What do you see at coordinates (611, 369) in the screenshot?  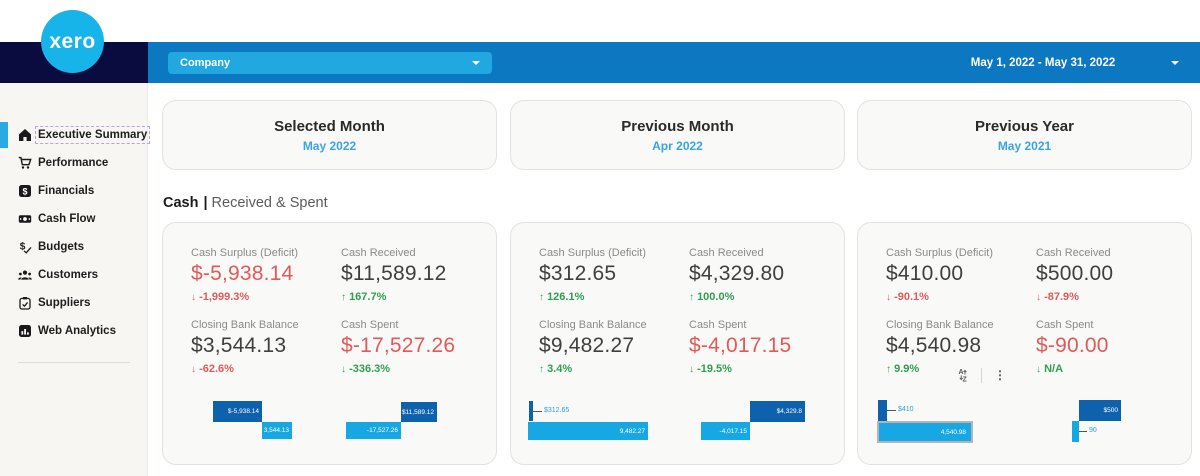 I see `metric-change: ↑ 3.4%` at bounding box center [611, 369].